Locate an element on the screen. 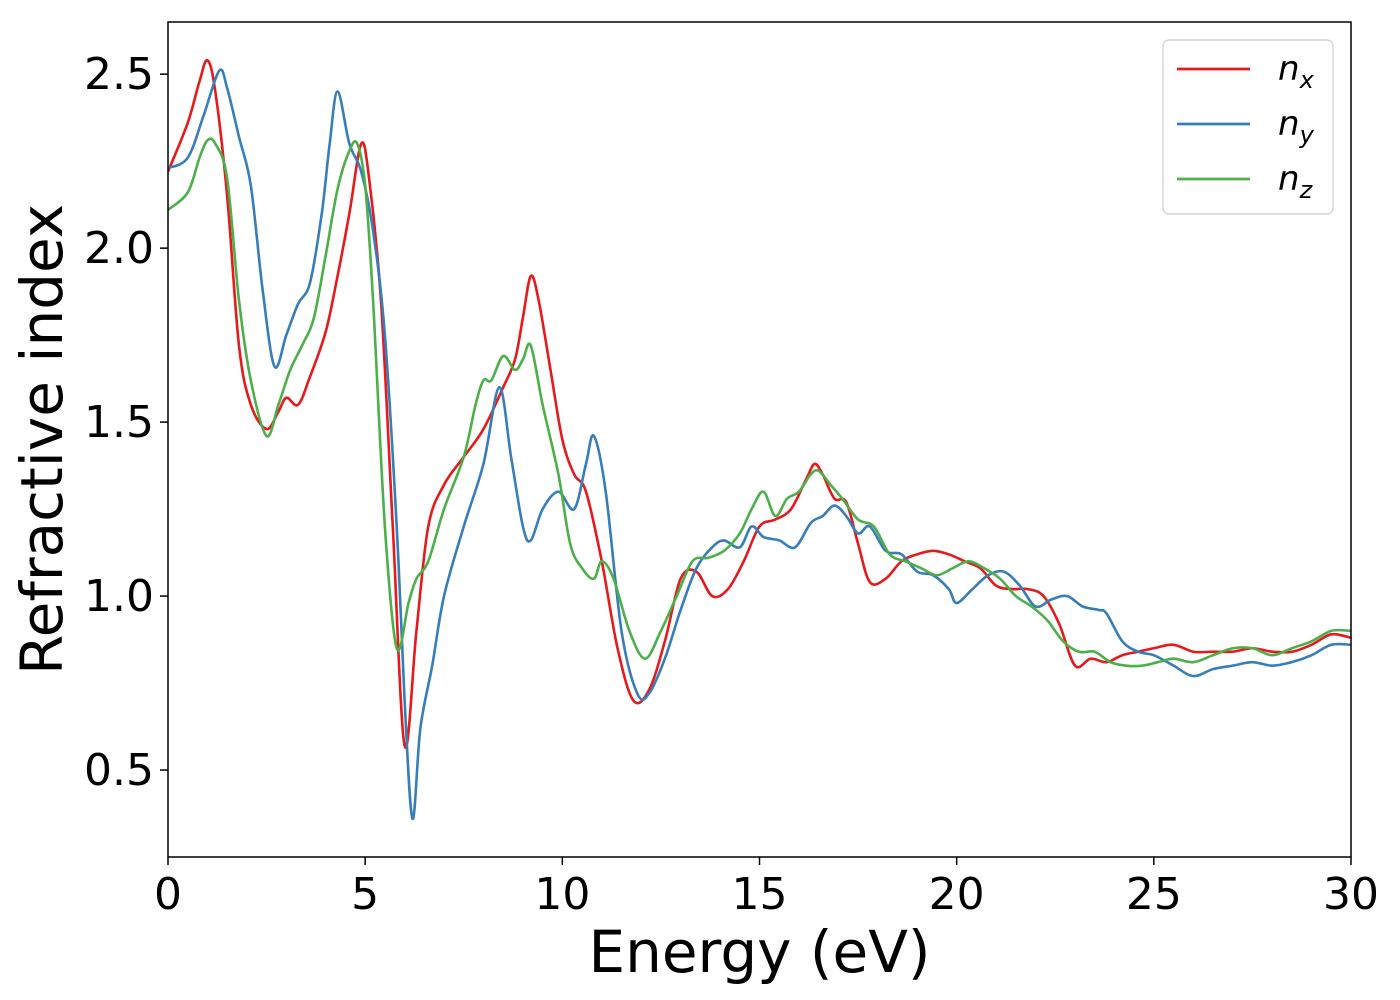 The image size is (1400, 1000). y-tick-label: 2.5 is located at coordinates (119, 74).